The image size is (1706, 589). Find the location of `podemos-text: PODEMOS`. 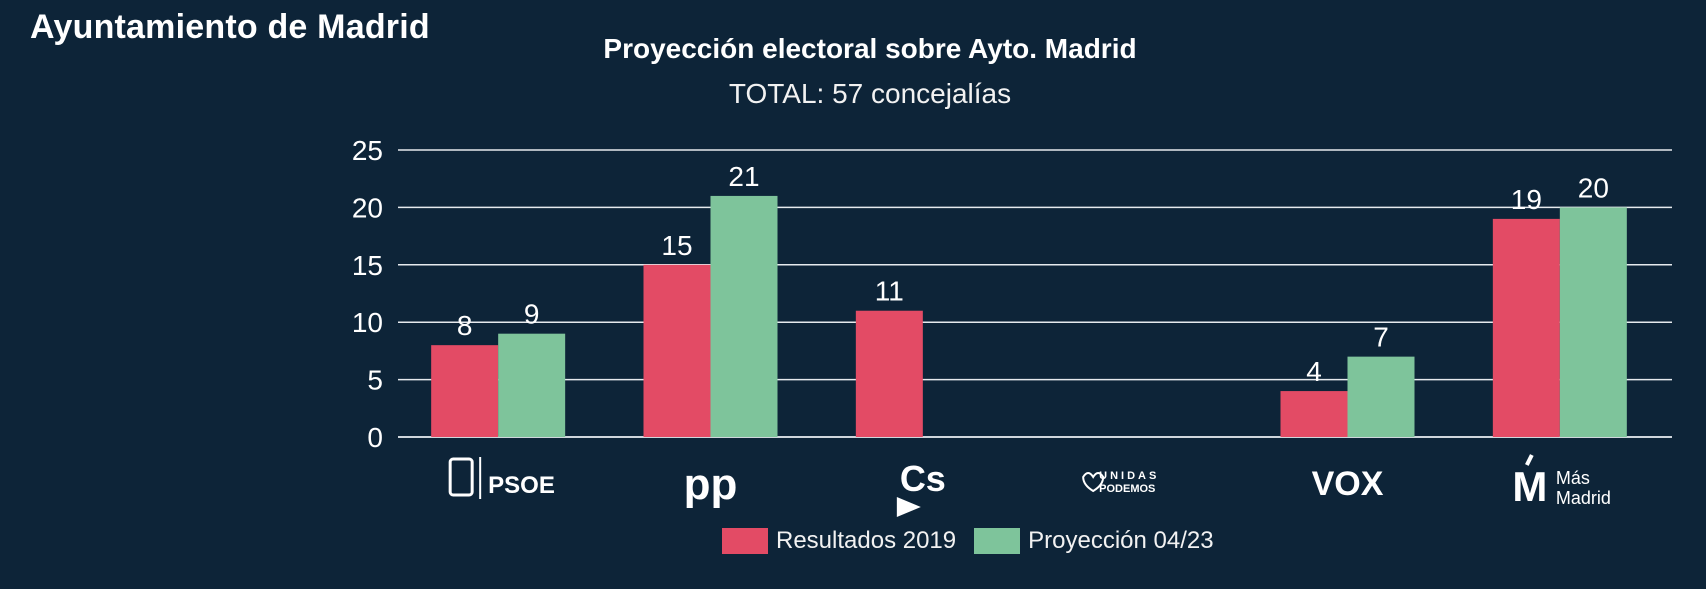

podemos-text: PODEMOS is located at coordinates (1127, 489).